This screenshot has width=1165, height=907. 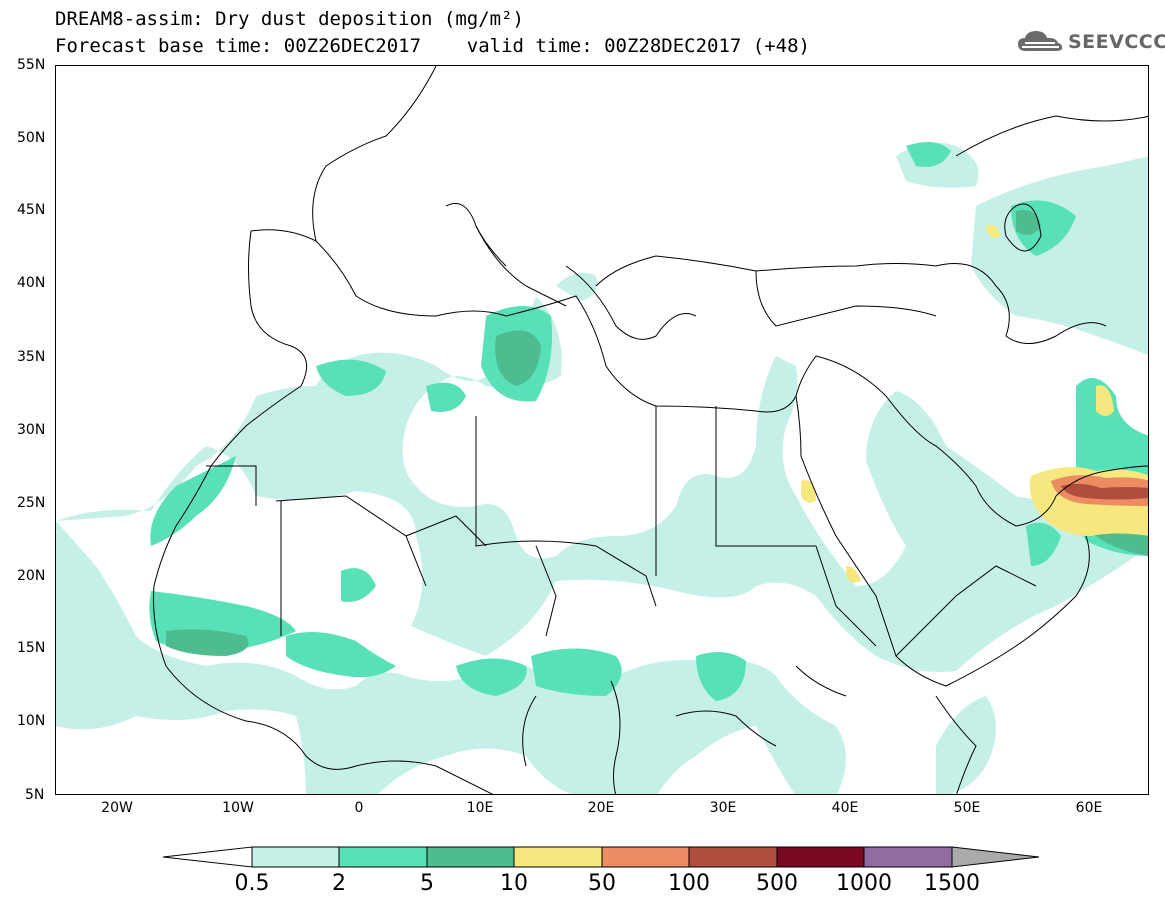 What do you see at coordinates (1040, 41) in the screenshot?
I see `cloud-icon` at bounding box center [1040, 41].